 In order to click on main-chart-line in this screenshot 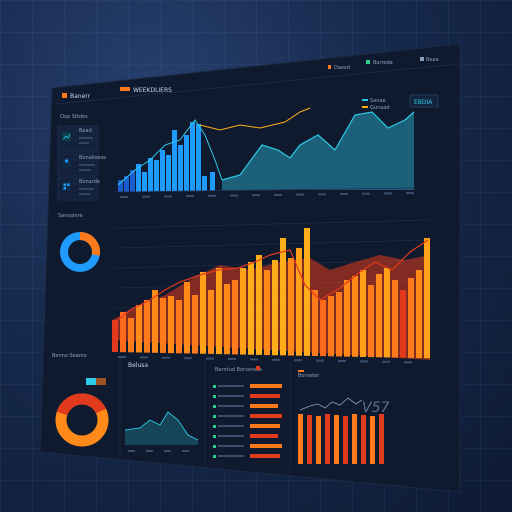, I will do `click(270, 282)`.